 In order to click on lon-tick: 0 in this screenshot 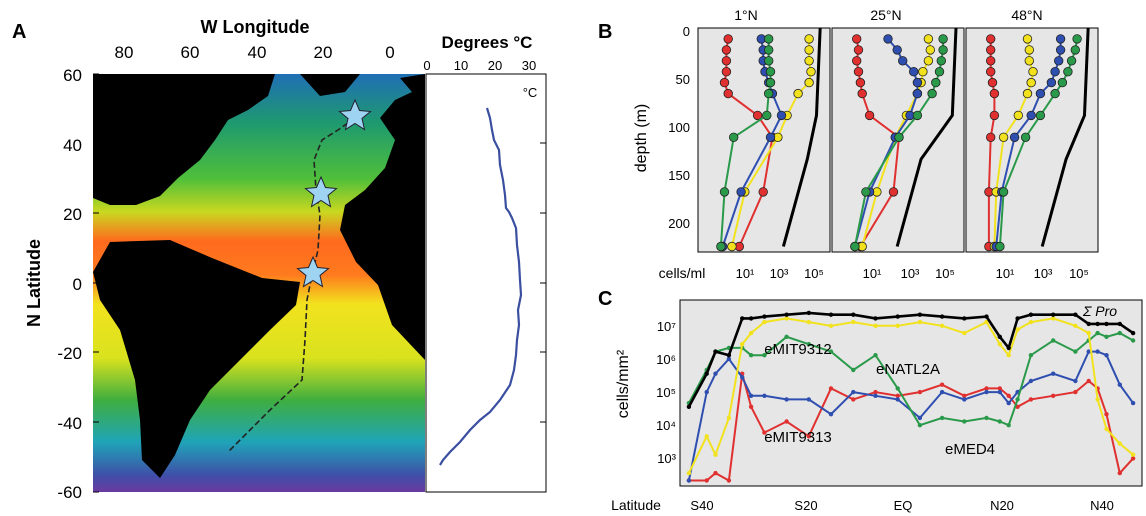, I will do `click(389, 52)`.